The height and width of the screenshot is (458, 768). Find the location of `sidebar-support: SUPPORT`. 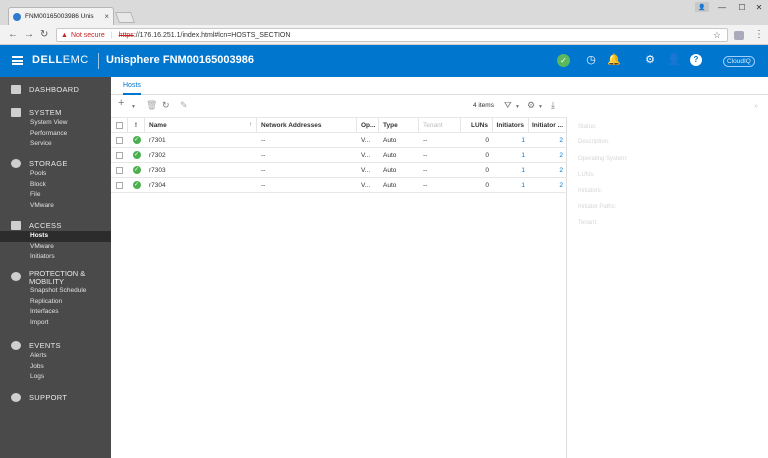

sidebar-support: SUPPORT is located at coordinates (55, 397).